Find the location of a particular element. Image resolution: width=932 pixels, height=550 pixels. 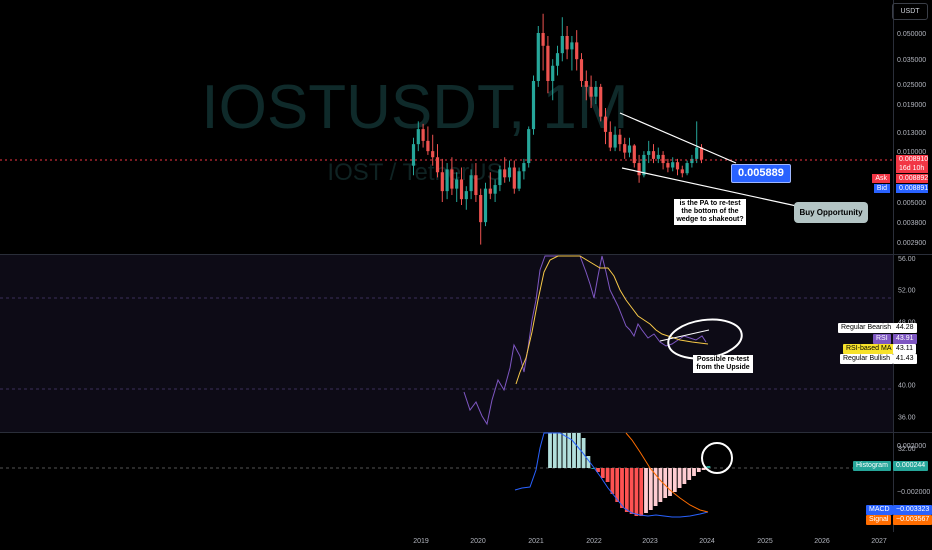

target-price-label: 0.005889 is located at coordinates (761, 173).